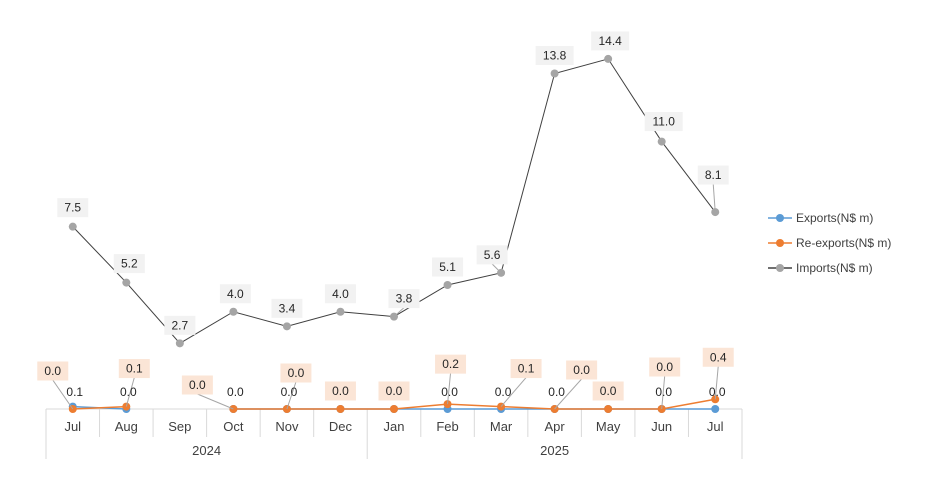  I want to click on imports-data-label: 14.4, so click(610, 41).